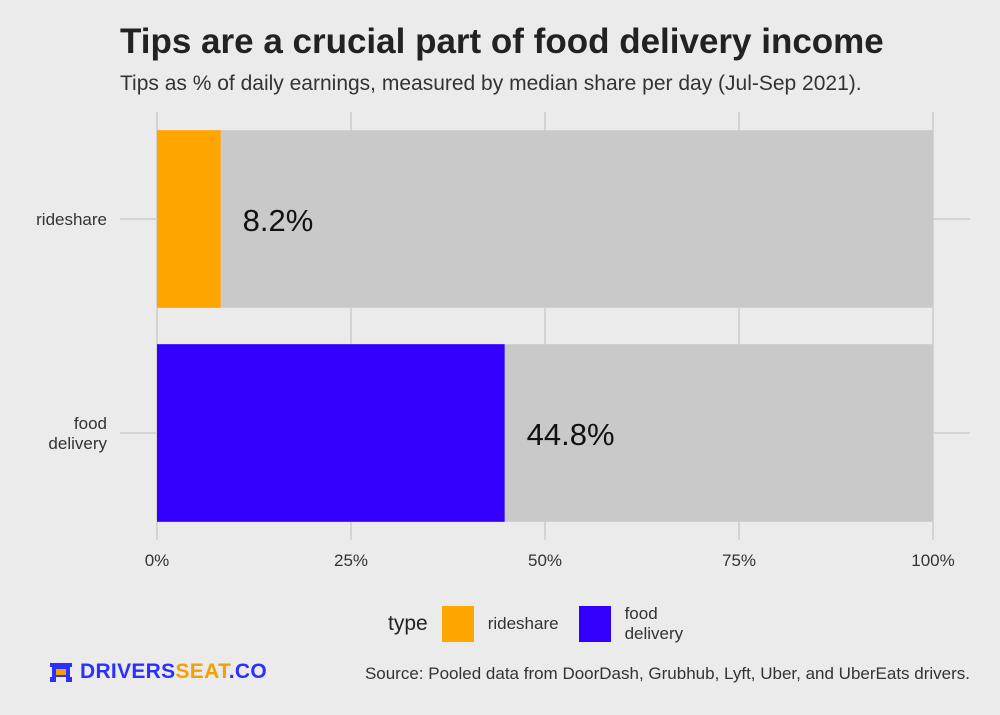 The height and width of the screenshot is (715, 1000). I want to click on brand-logo: DRIVERSSEAT.CO, so click(157, 672).